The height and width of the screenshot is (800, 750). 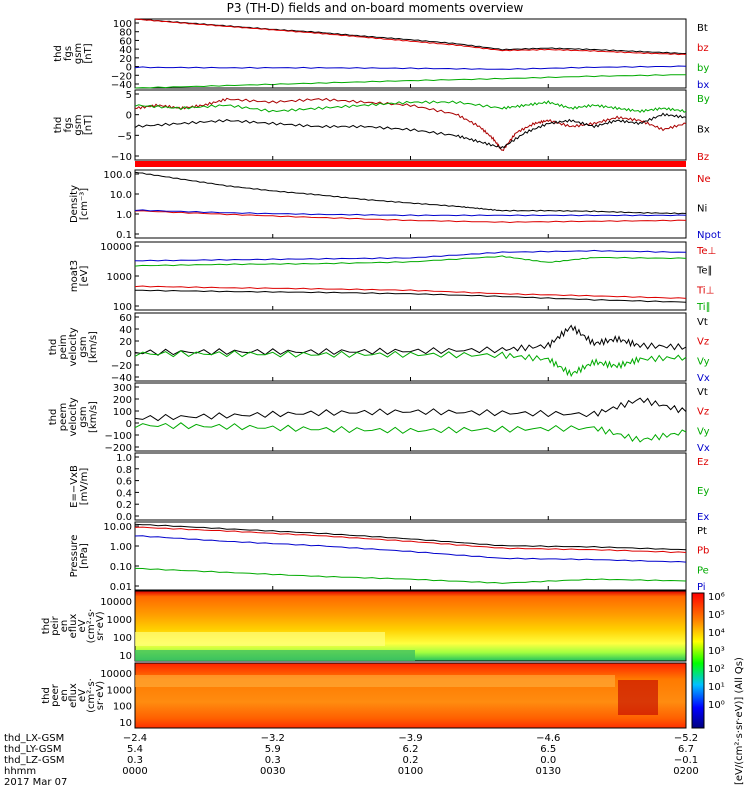 I want to click on legend-entry: Te∥, so click(x=704, y=271).